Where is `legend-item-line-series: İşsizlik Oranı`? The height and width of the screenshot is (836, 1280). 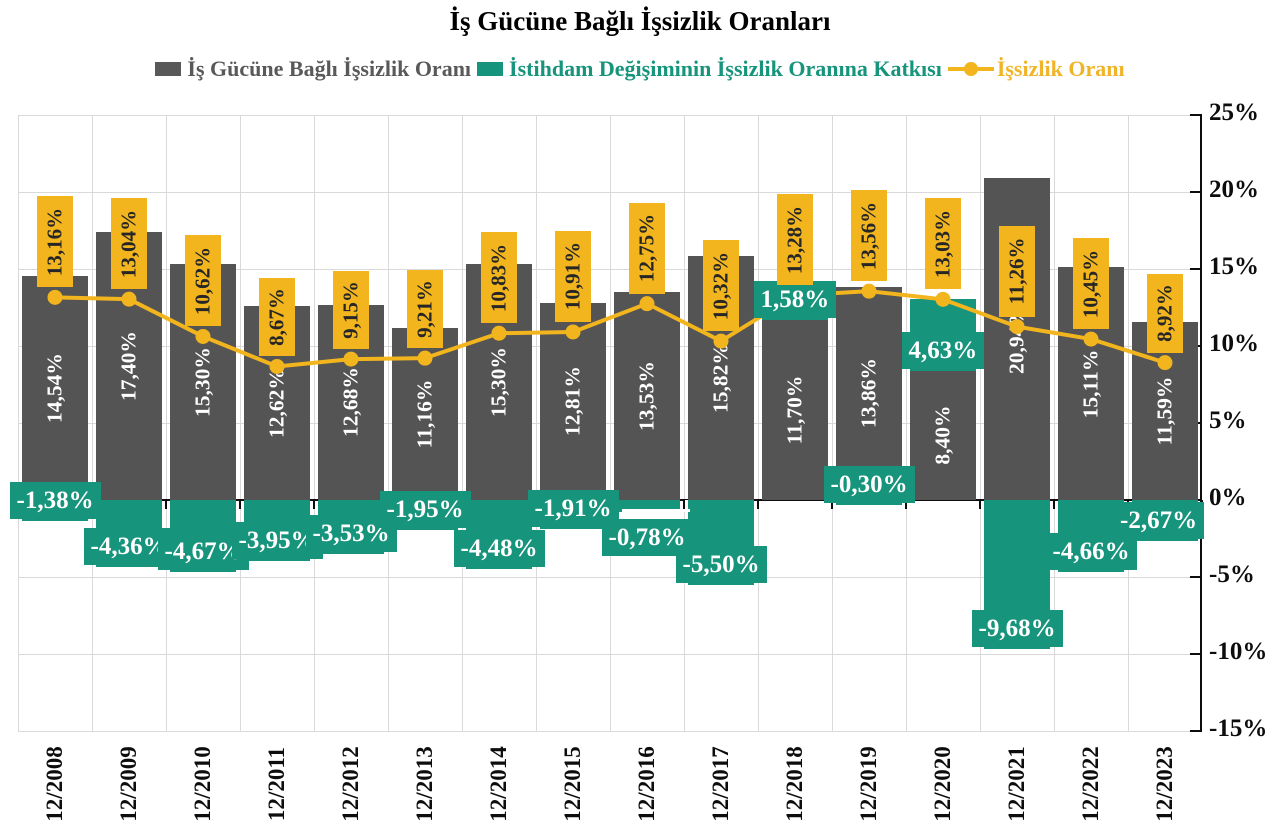
legend-item-line-series: İşsizlik Oranı is located at coordinates (1036, 69).